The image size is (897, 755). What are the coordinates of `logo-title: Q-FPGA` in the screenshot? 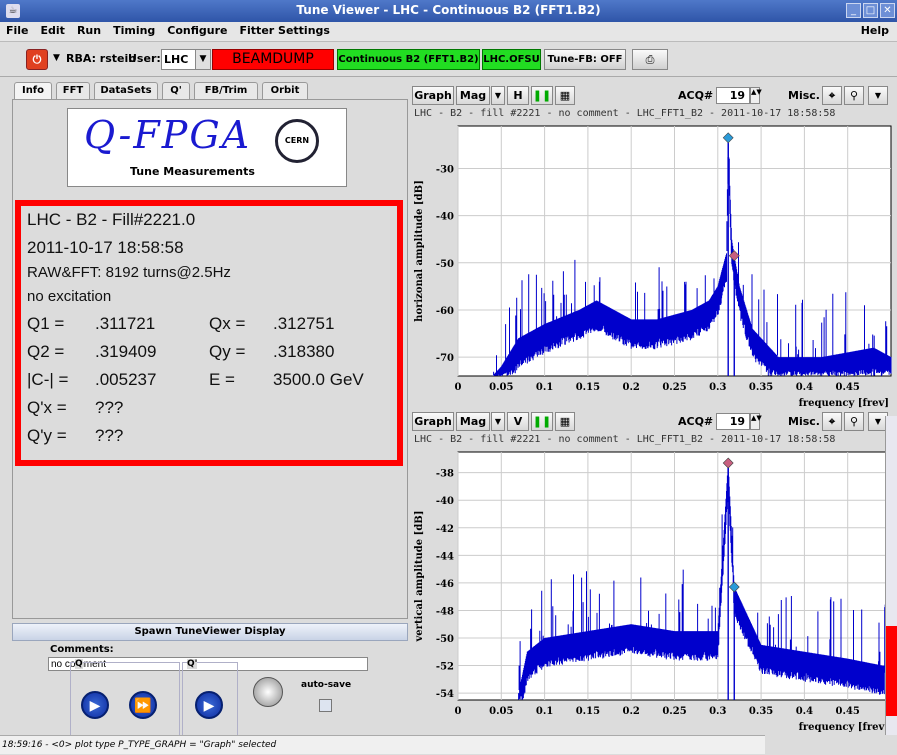 It's located at (168, 135).